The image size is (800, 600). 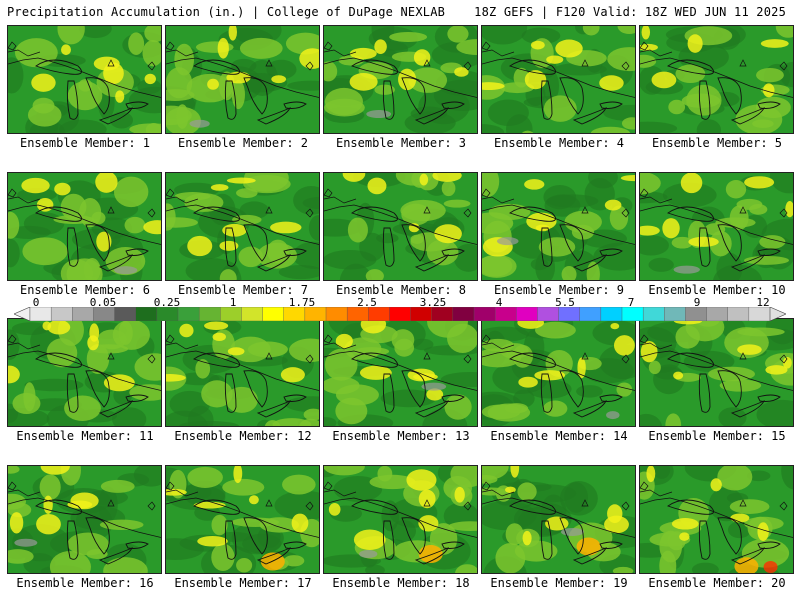 I want to click on ensemble-member-label: Ensemble Member: 12, so click(x=243, y=436).